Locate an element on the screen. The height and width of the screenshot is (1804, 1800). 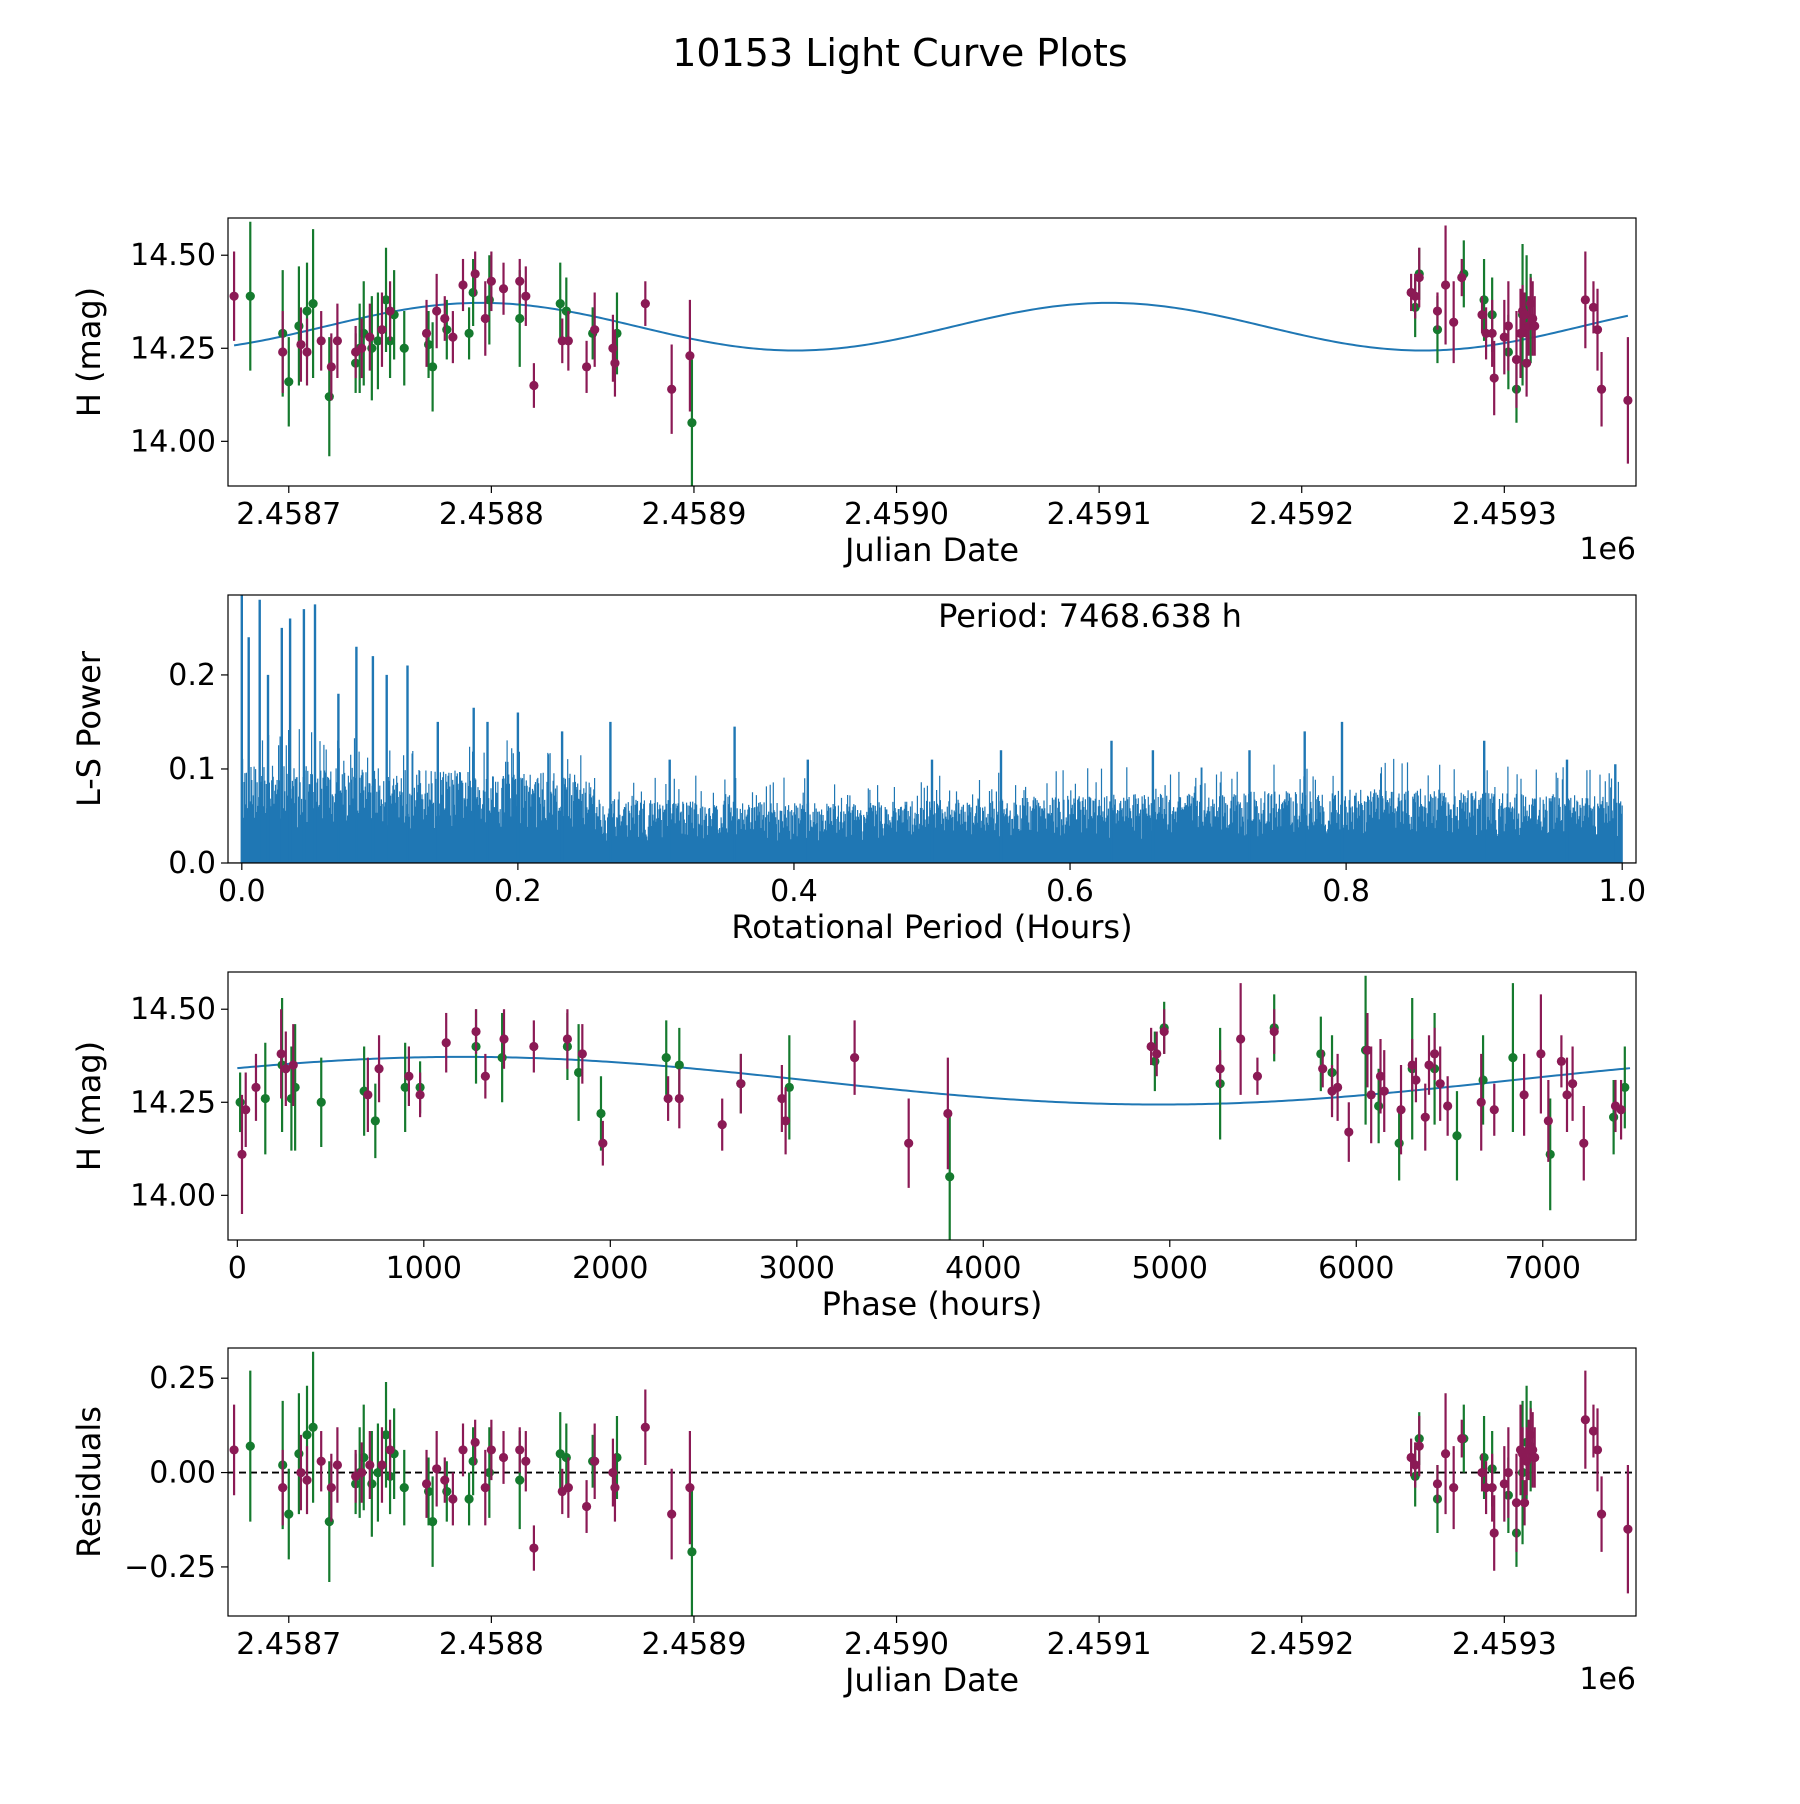
x-tick-label: 3000 is located at coordinates (797, 1268).